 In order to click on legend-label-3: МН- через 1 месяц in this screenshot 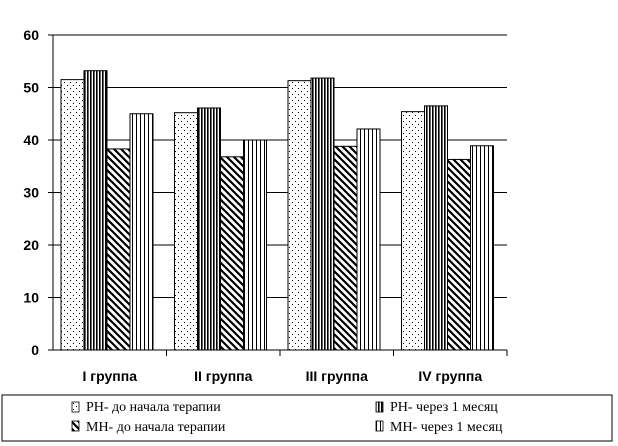, I will do `click(446, 427)`.